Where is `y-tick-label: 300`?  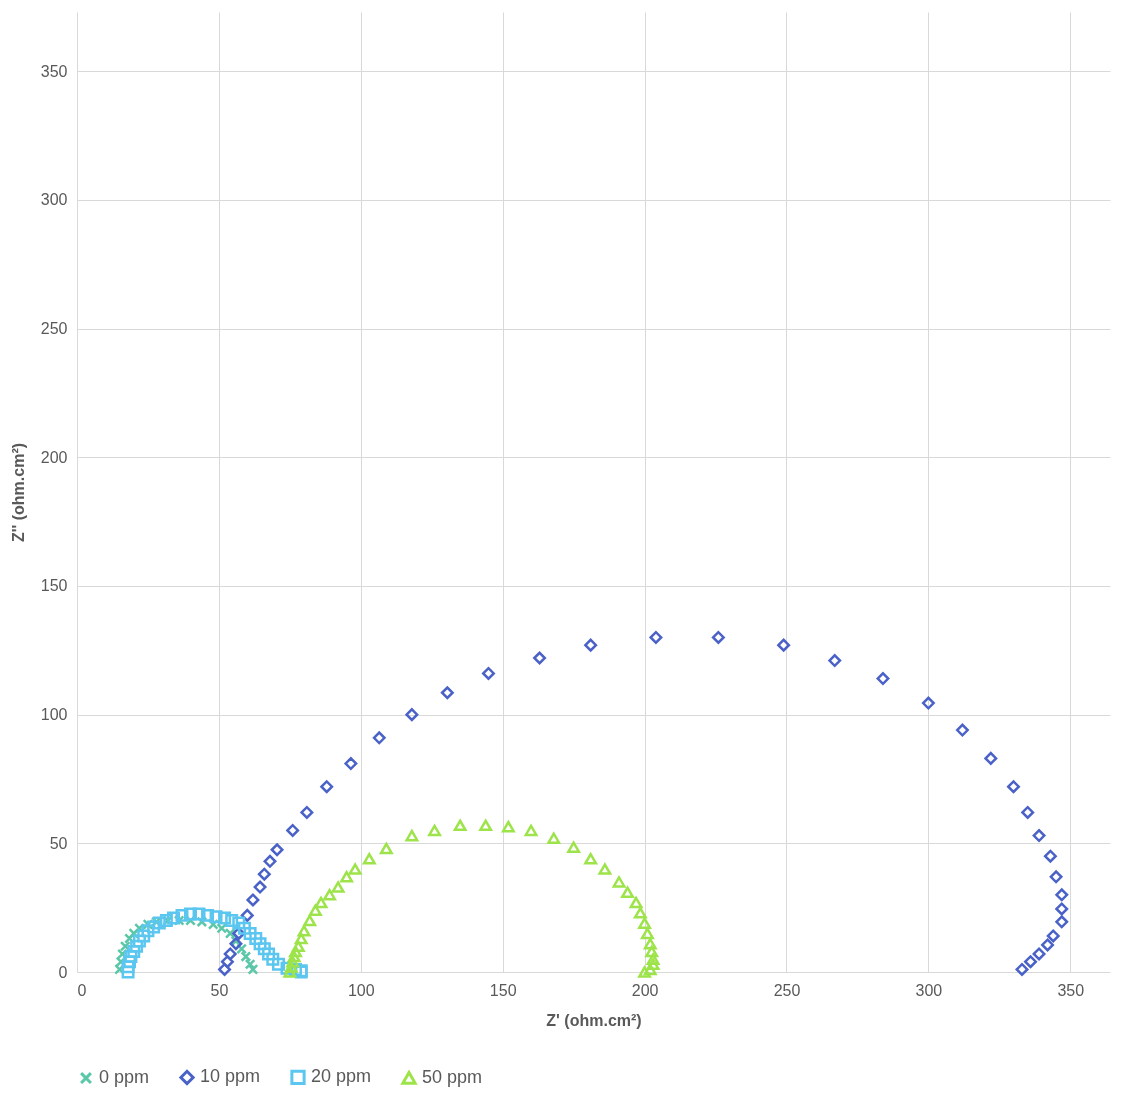 y-tick-label: 300 is located at coordinates (54, 200).